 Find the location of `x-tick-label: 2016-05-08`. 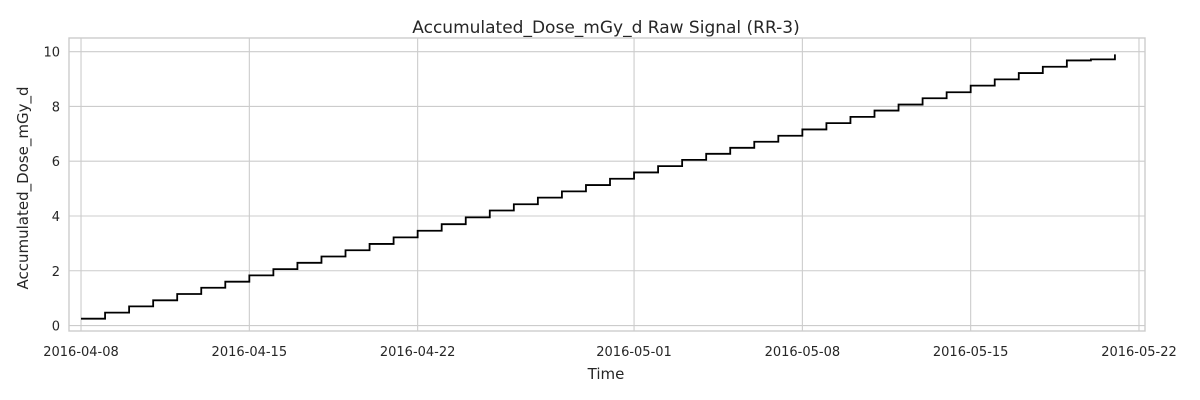

x-tick-label: 2016-05-08 is located at coordinates (803, 352).